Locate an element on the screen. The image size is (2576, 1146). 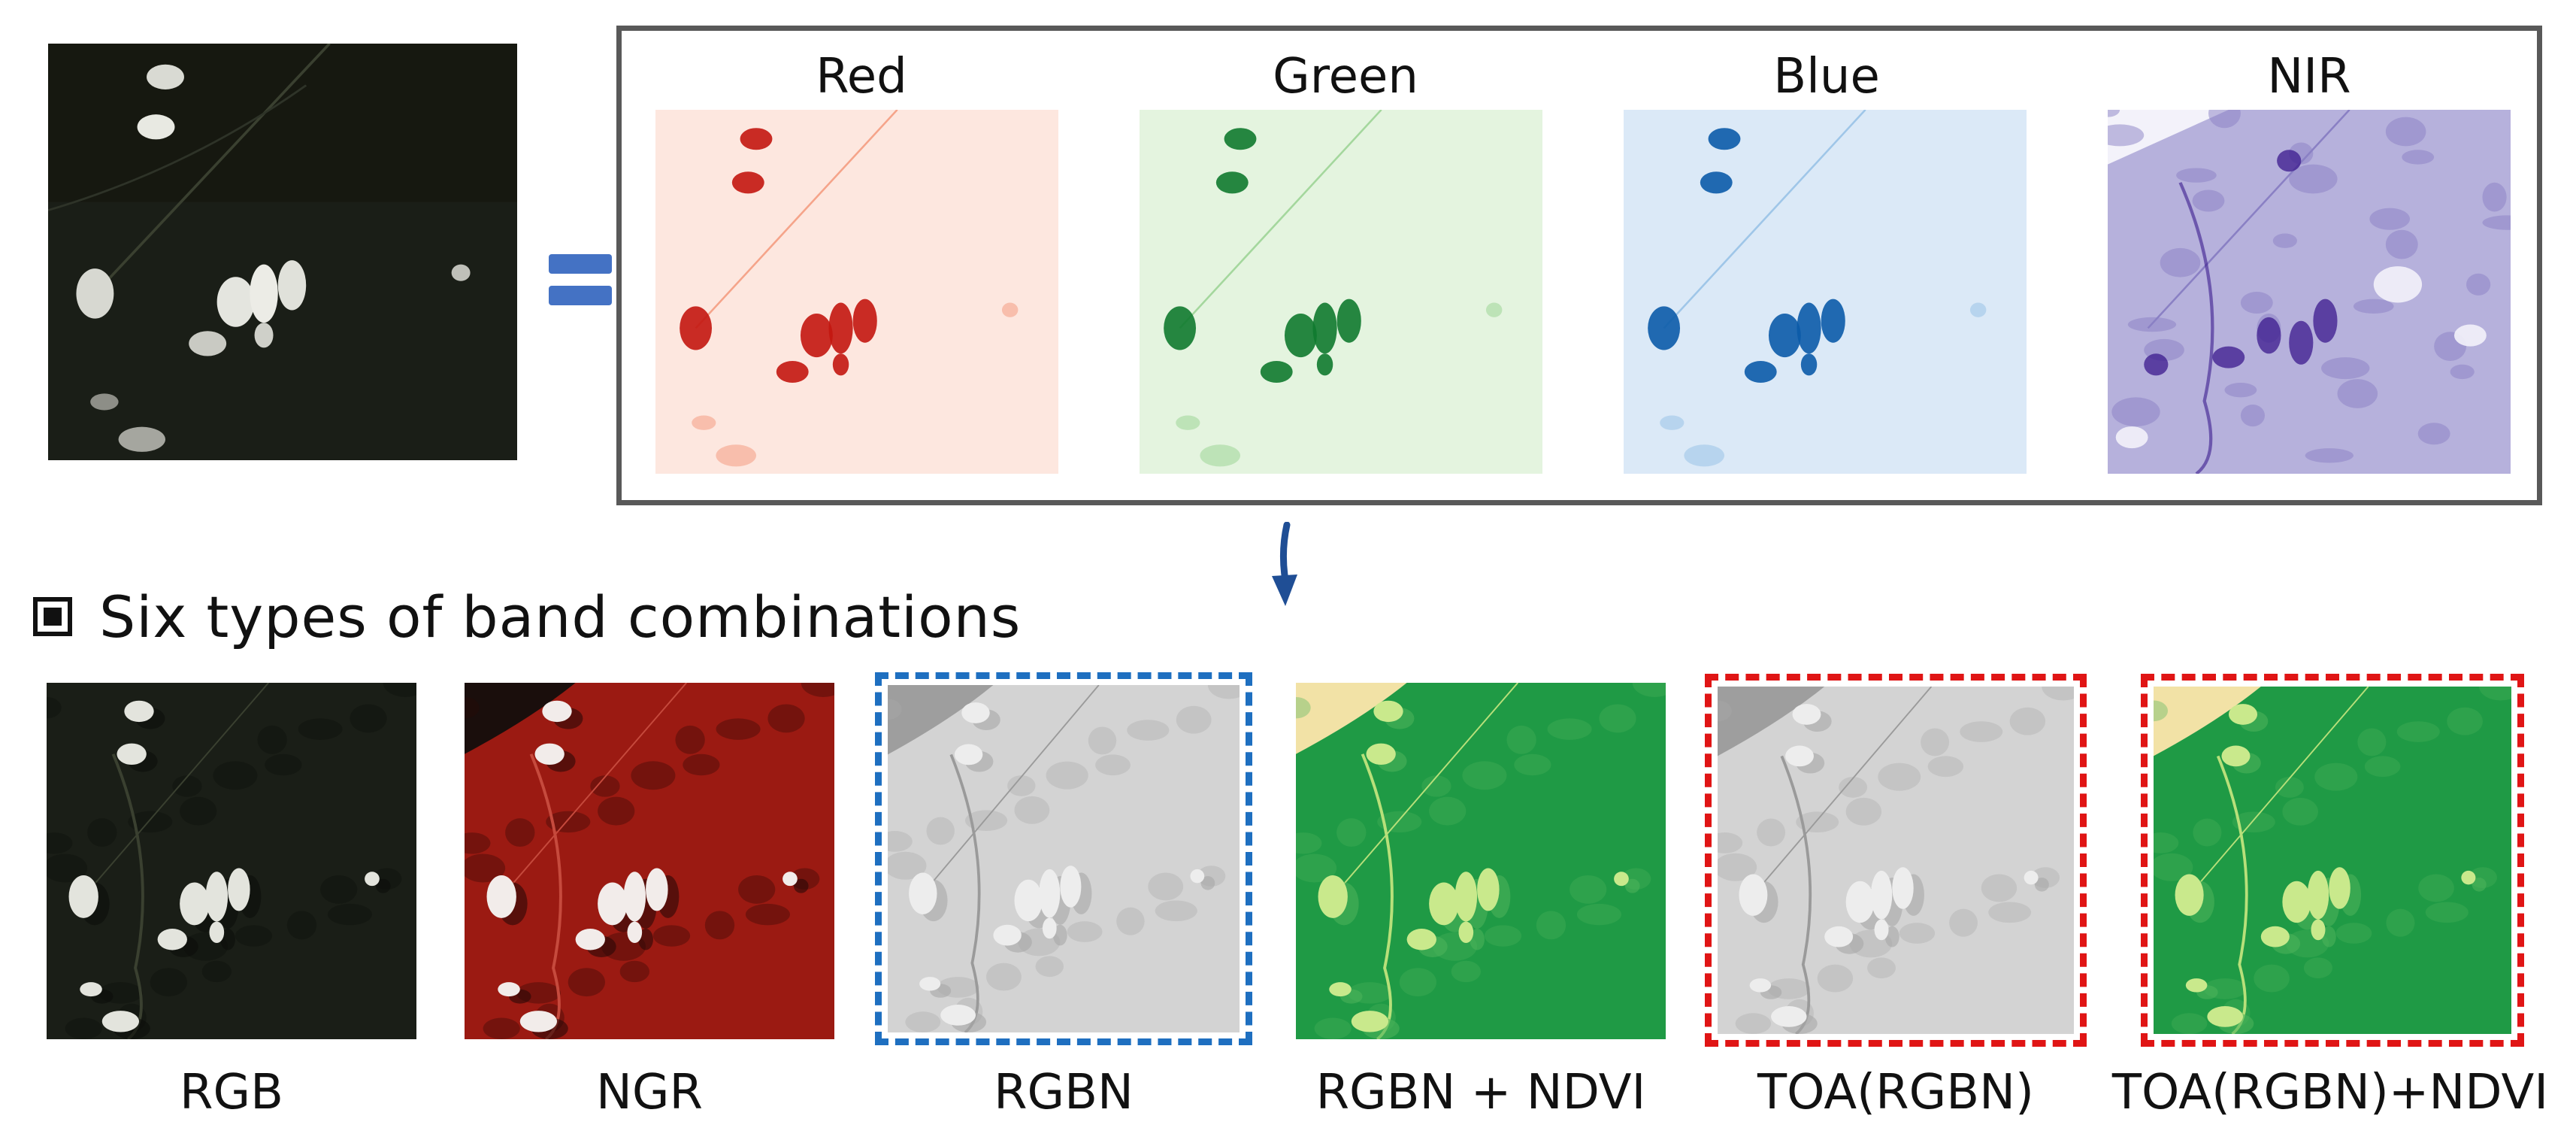
combo-label-toa-rgbn-ndvi: TOA(RGBN)+NDVI is located at coordinates (2330, 1092).